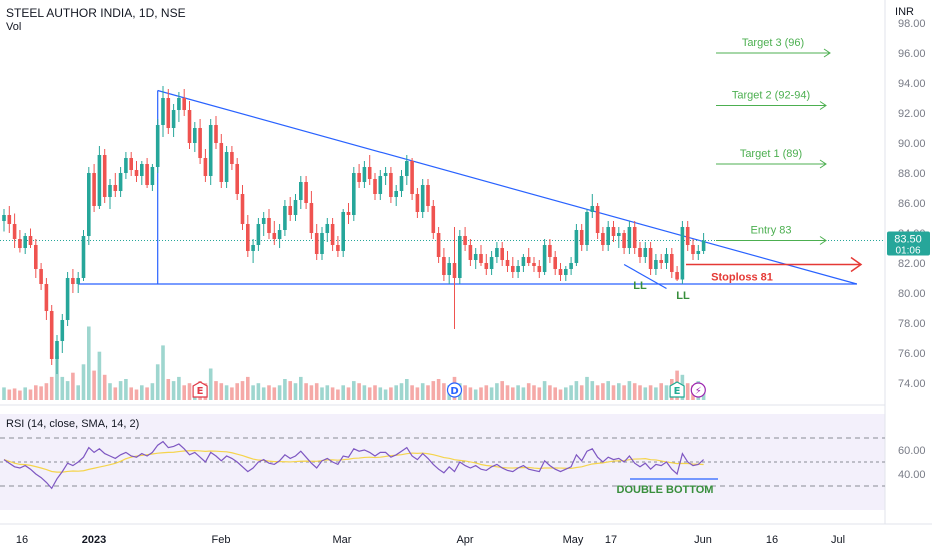 The image size is (932, 550). Describe the element at coordinates (698, 391) in the screenshot. I see `event-marker-glyph: ⚡` at that location.